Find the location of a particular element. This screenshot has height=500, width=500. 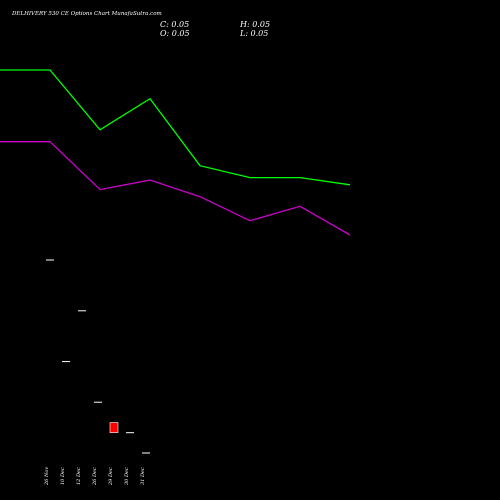

x-tick-label: 10 Dec is located at coordinates (63, 476).